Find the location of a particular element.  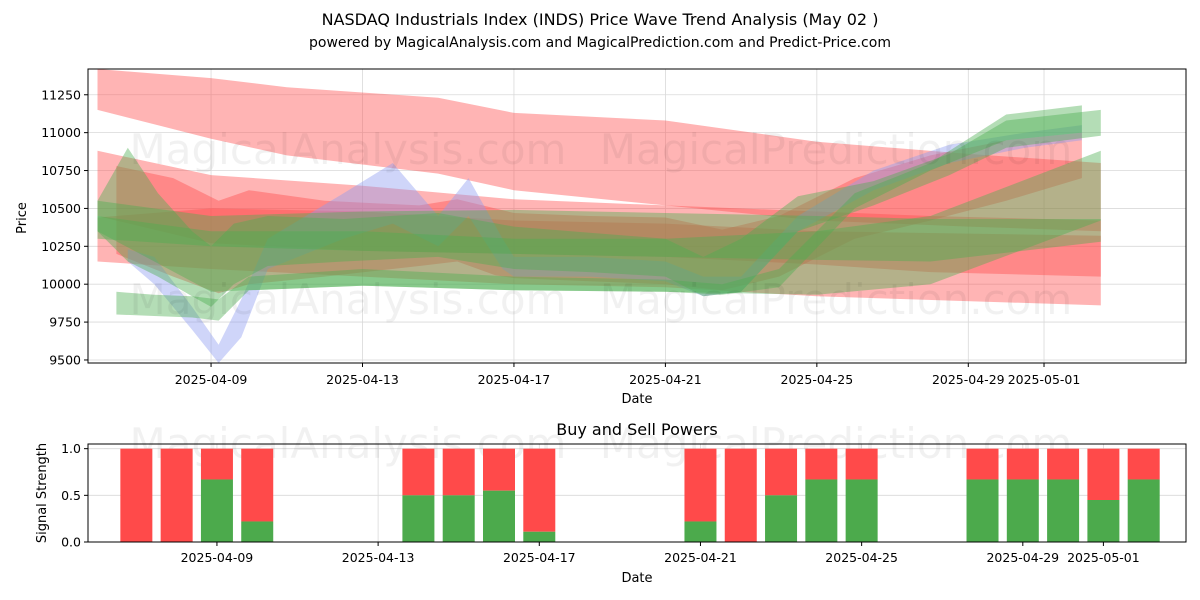

watermark-4: MagicalPrediction.com is located at coordinates (836, 299).